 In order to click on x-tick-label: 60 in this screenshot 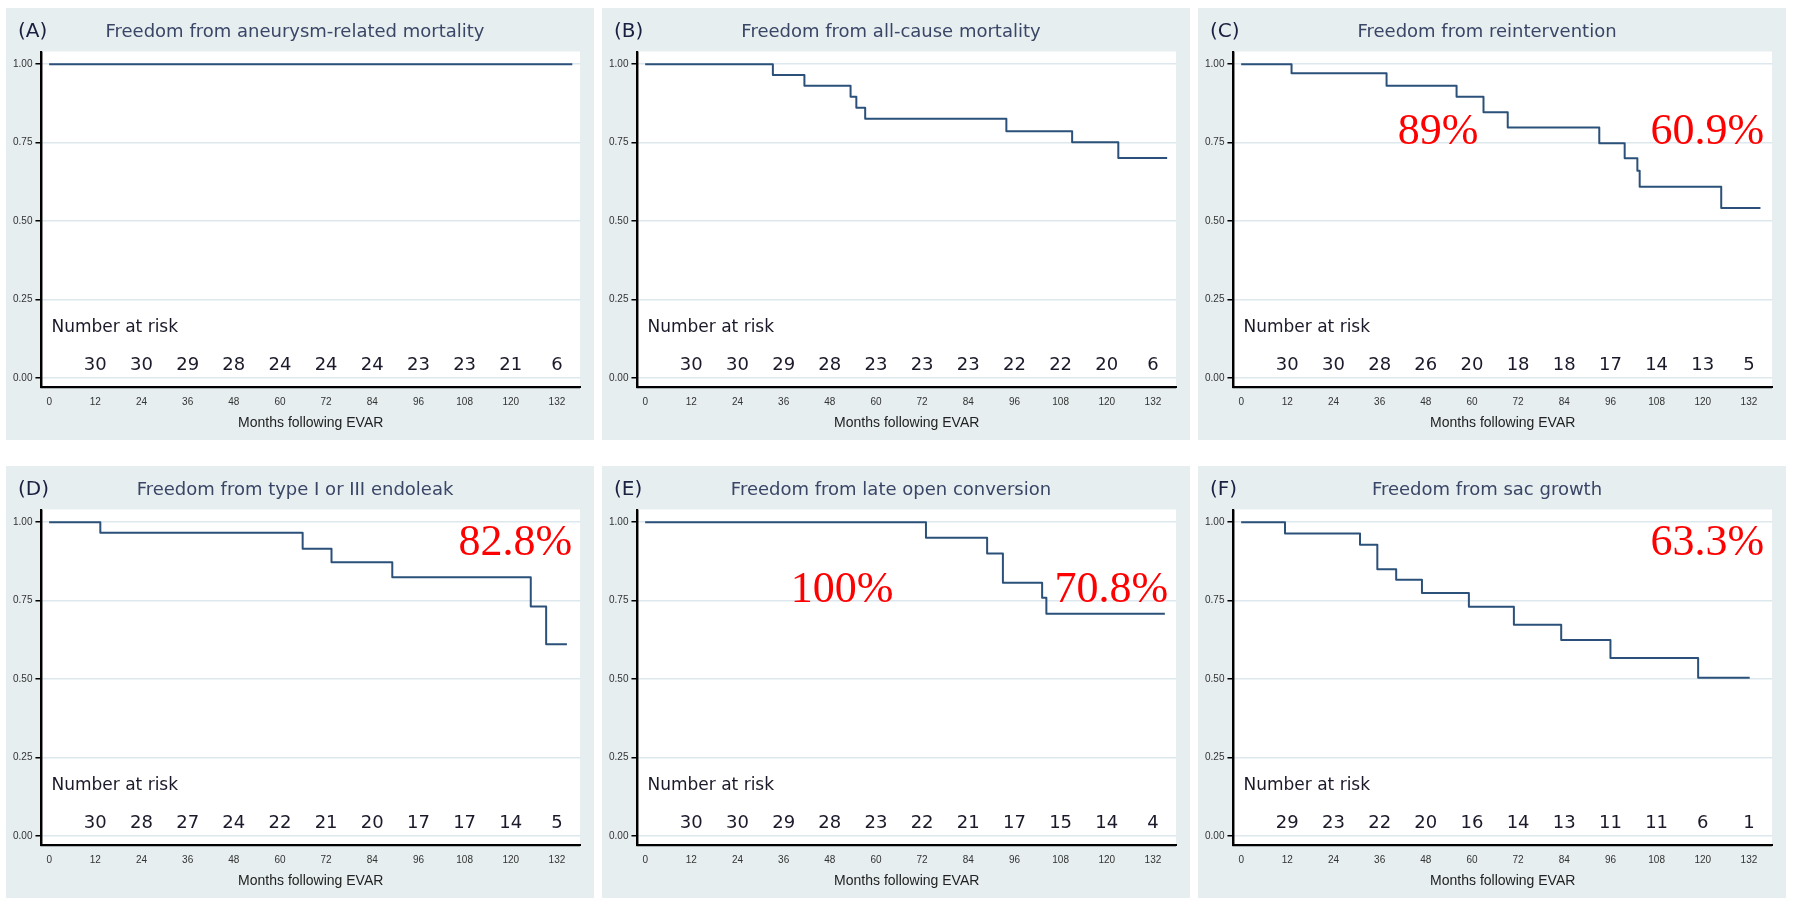, I will do `click(1472, 401)`.